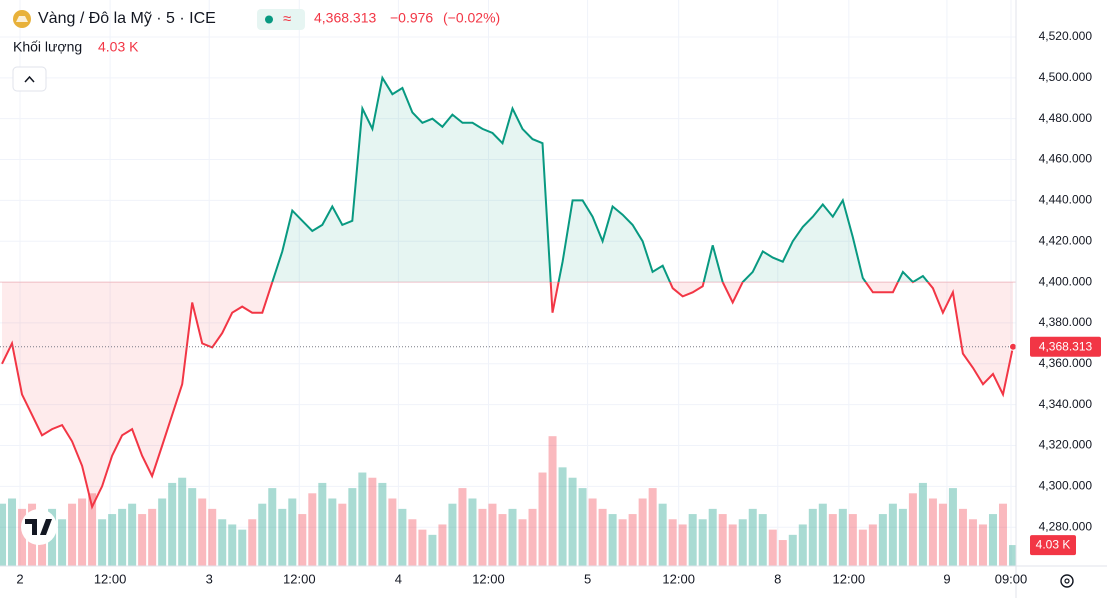 The image size is (1107, 598). What do you see at coordinates (19, 578) in the screenshot?
I see `x-tick-label: 2` at bounding box center [19, 578].